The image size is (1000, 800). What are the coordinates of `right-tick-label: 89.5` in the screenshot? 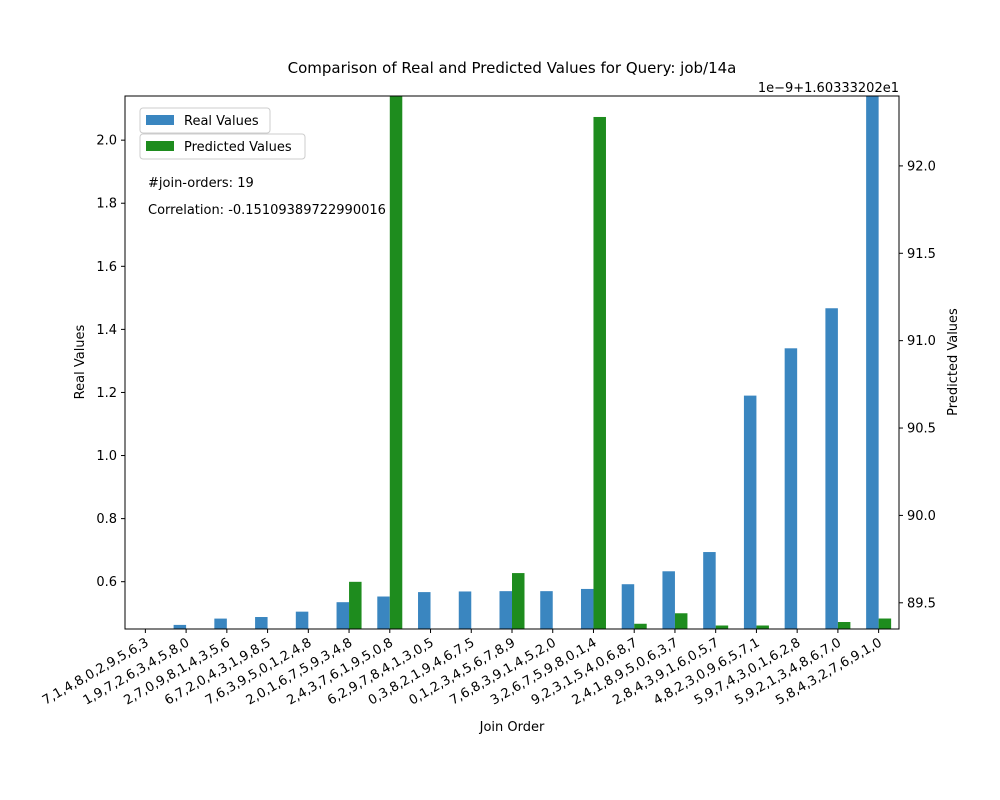 It's located at (921, 603).